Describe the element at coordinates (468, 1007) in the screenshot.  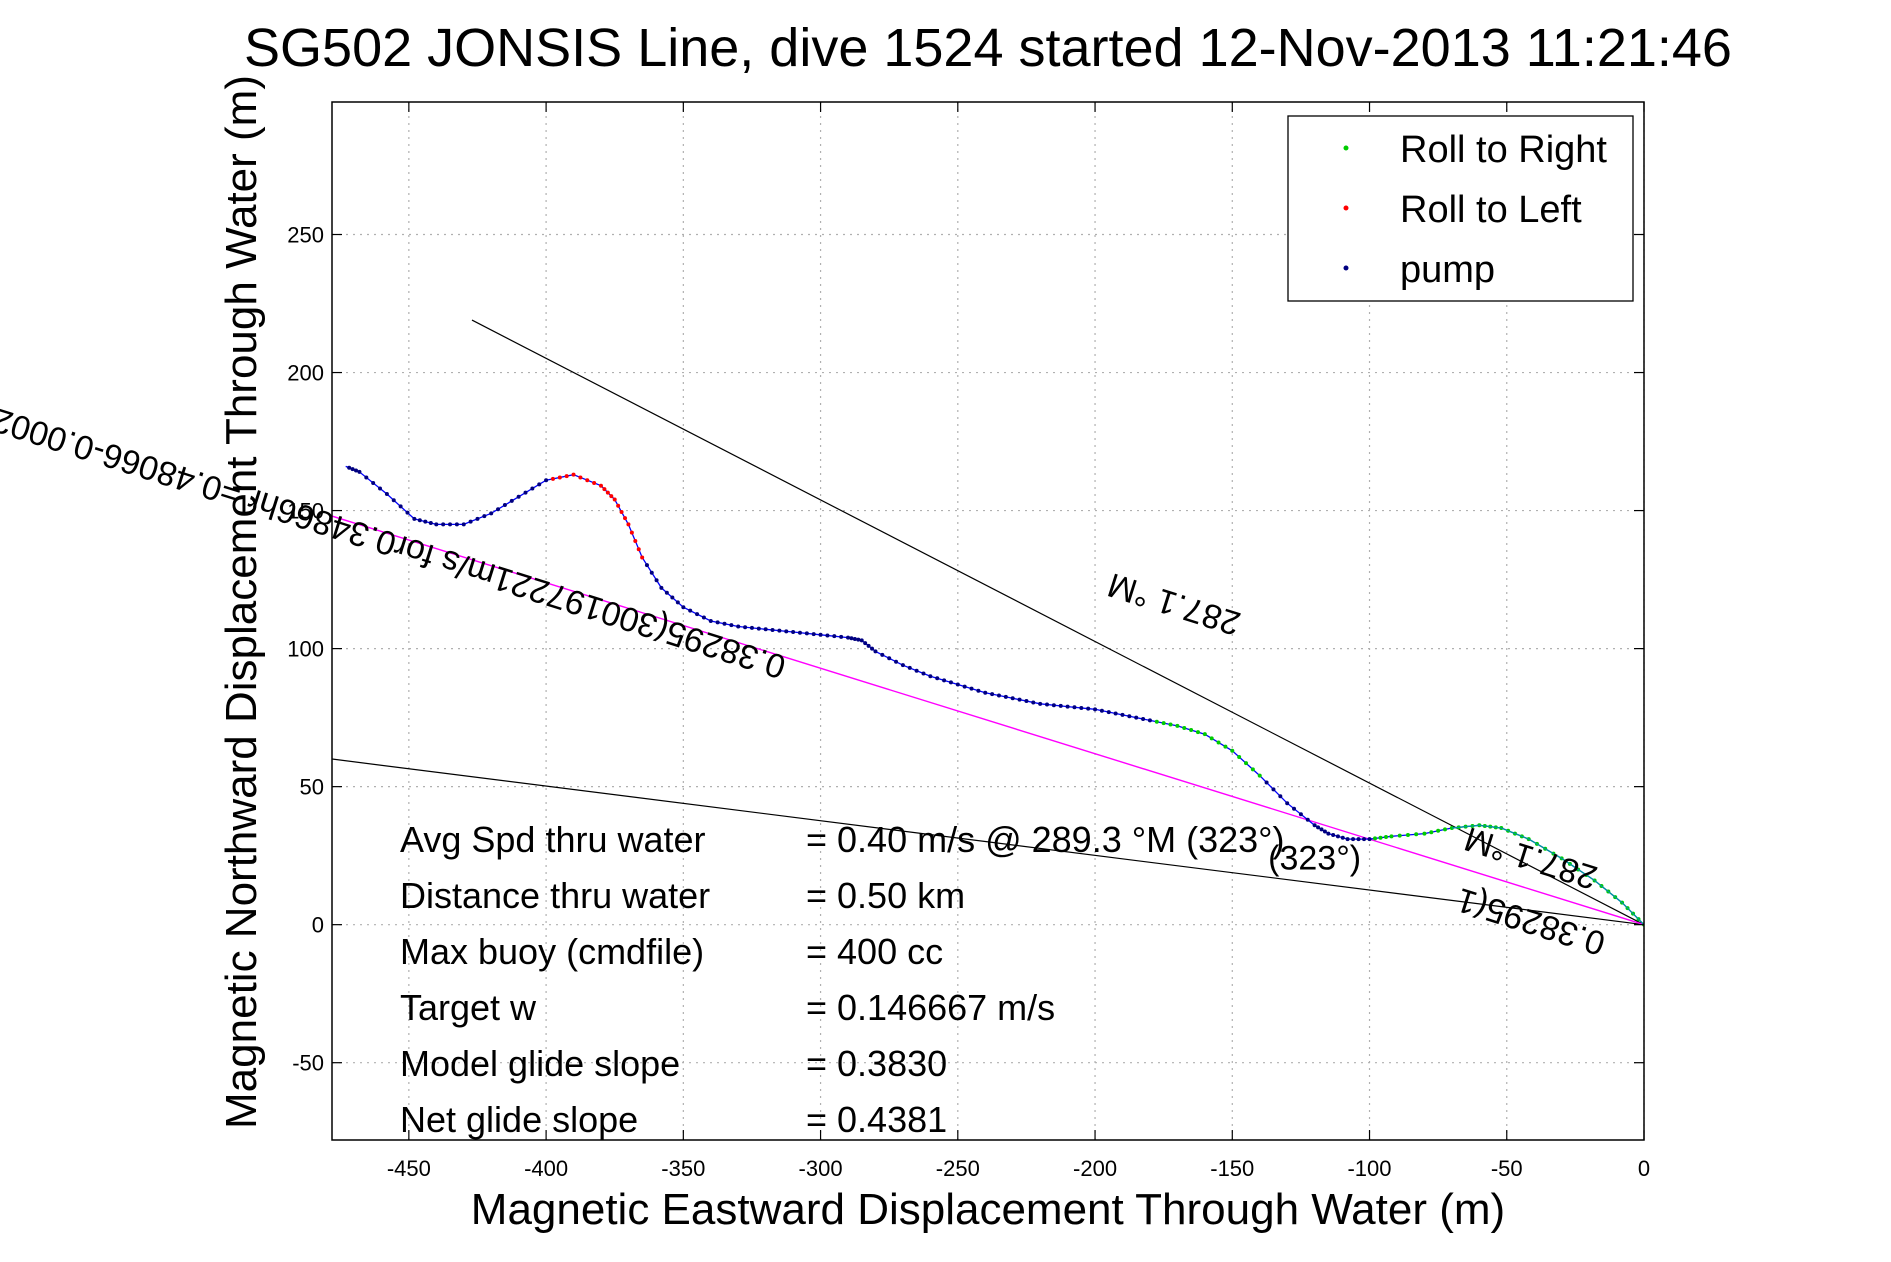
I see `stat-label: Target w` at that location.